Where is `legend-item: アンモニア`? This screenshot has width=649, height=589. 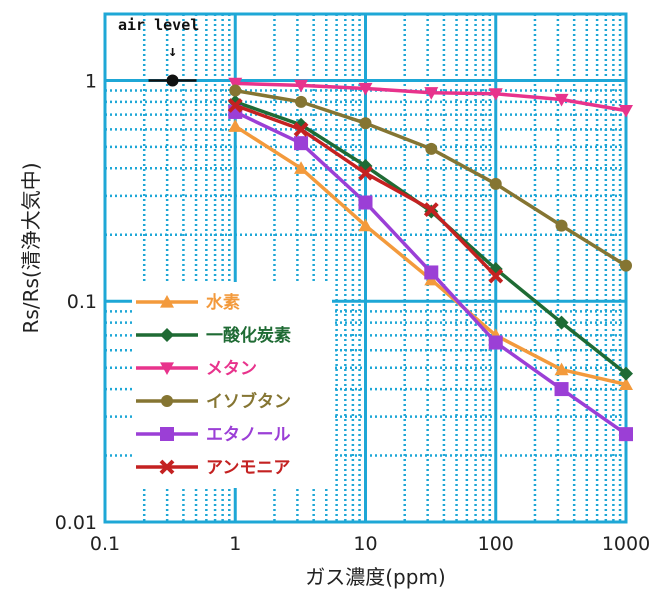
legend-item: アンモニア is located at coordinates (213, 468).